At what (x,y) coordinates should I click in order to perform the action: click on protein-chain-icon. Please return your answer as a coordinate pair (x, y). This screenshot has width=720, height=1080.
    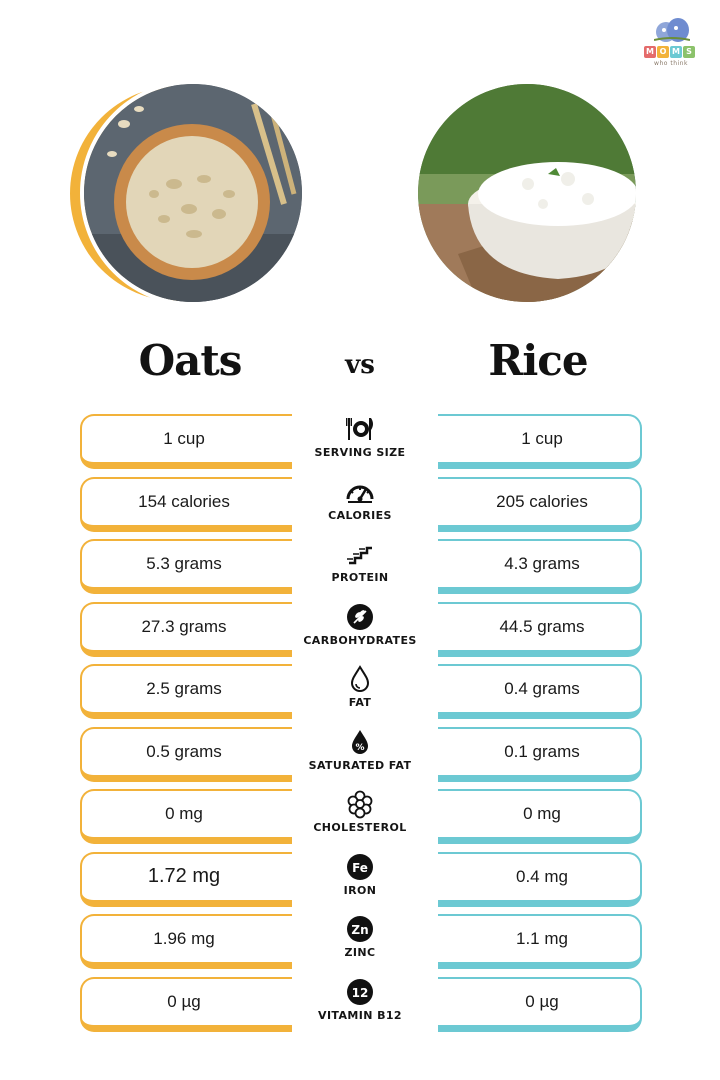
    Looking at the image, I should click on (360, 554).